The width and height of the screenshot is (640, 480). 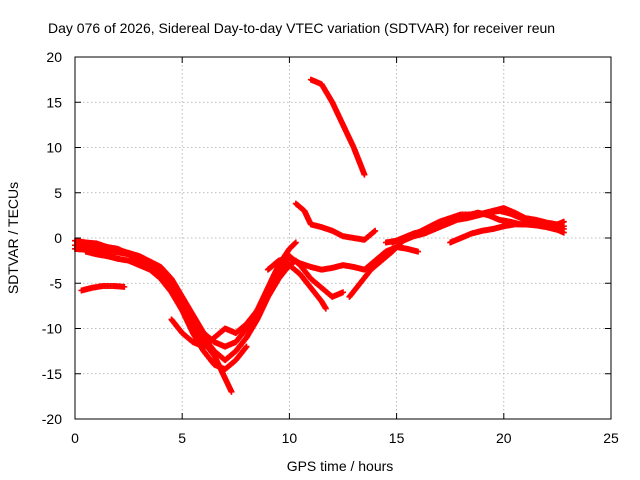 What do you see at coordinates (52, 419) in the screenshot?
I see `y-tick-label: -20` at bounding box center [52, 419].